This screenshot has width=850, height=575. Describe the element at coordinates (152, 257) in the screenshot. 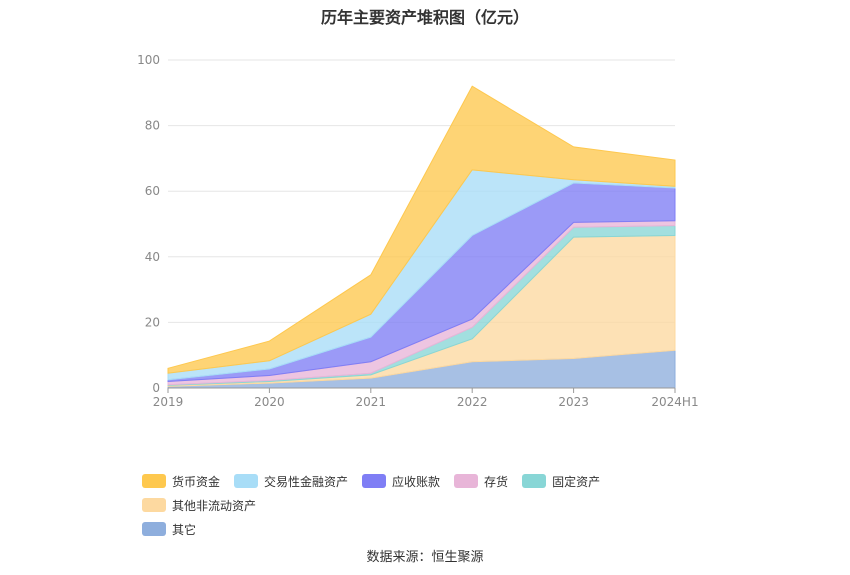

I see `y-tick-label: 40` at that location.